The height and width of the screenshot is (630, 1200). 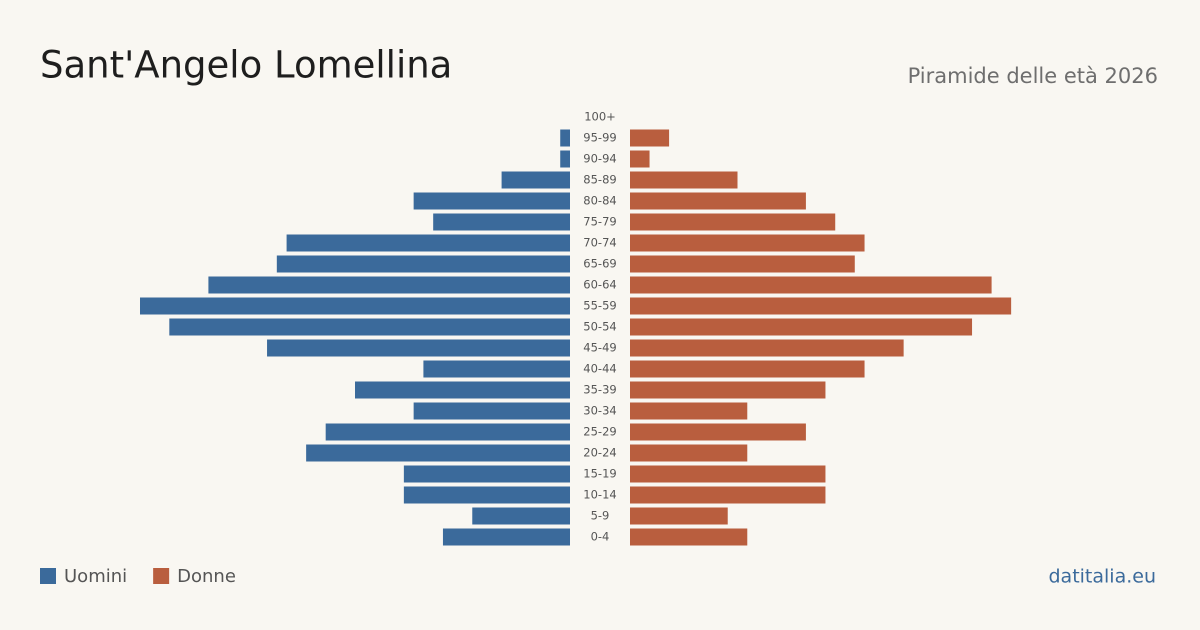 What do you see at coordinates (599, 474) in the screenshot?
I see `age-label: 15-19` at bounding box center [599, 474].